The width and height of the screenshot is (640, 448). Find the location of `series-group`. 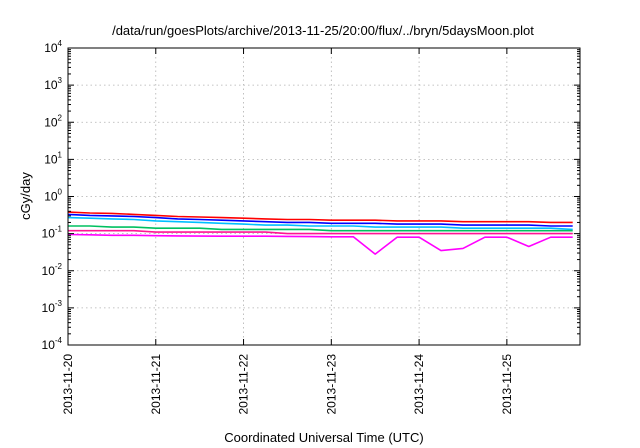

series-group is located at coordinates (320, 233).